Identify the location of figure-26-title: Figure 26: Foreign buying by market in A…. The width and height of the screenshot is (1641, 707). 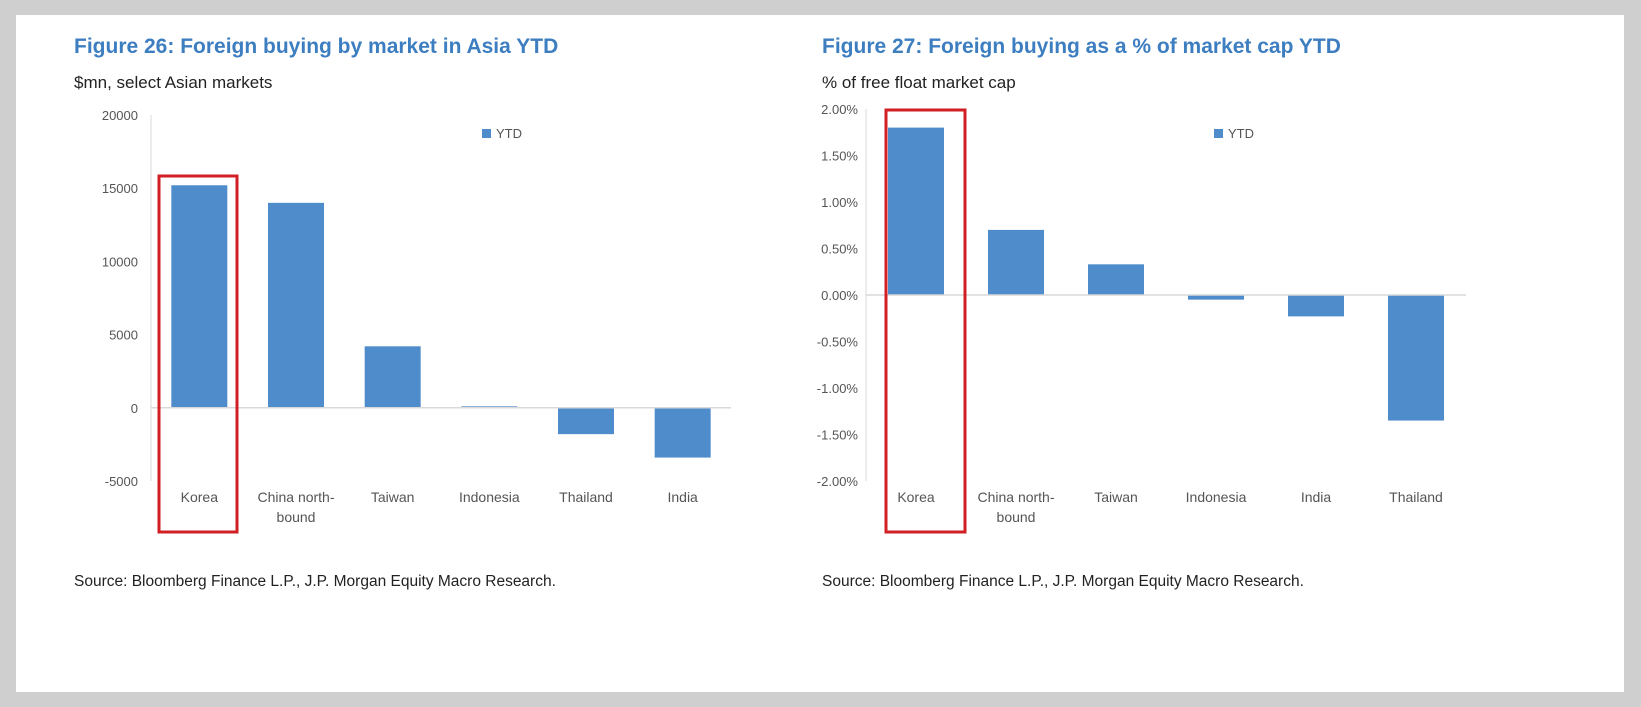
(316, 46).